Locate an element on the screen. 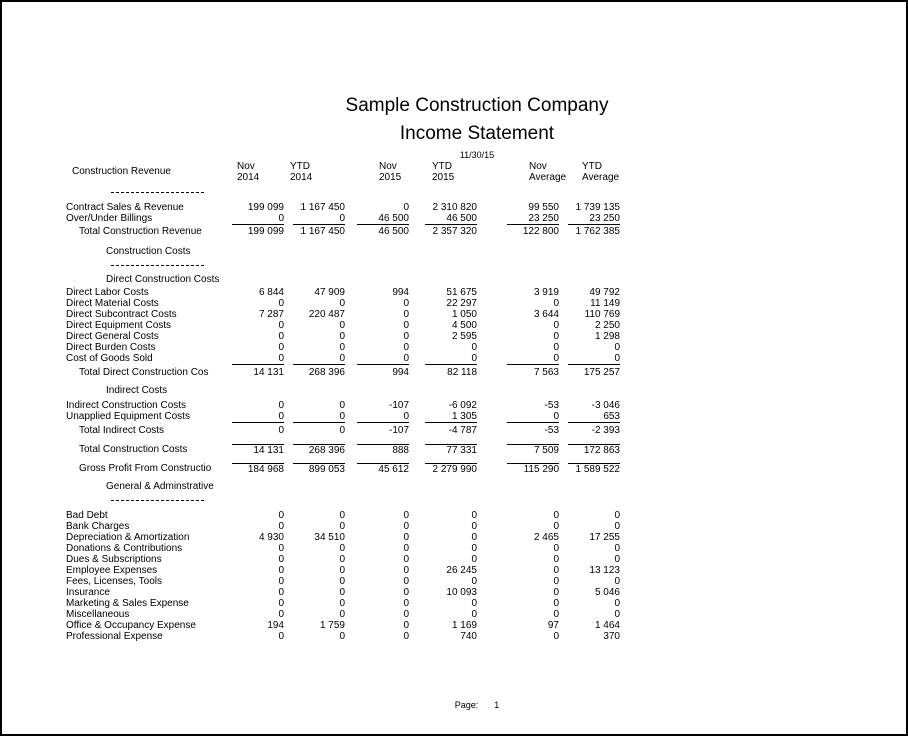 This screenshot has width=908, height=736. page-footer: Page: 1 is located at coordinates (477, 705).